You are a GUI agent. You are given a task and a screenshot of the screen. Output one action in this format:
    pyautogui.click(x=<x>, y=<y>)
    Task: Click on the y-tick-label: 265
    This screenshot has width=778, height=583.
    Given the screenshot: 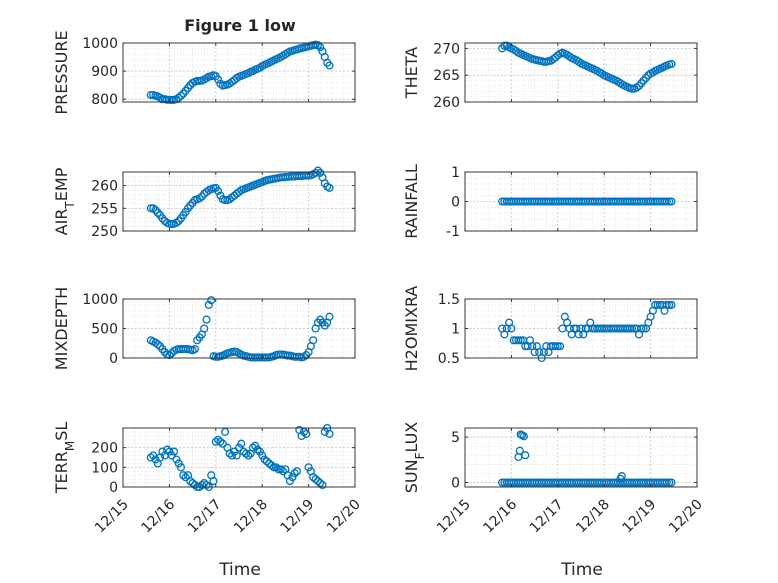 What is the action you would take?
    pyautogui.click(x=446, y=76)
    